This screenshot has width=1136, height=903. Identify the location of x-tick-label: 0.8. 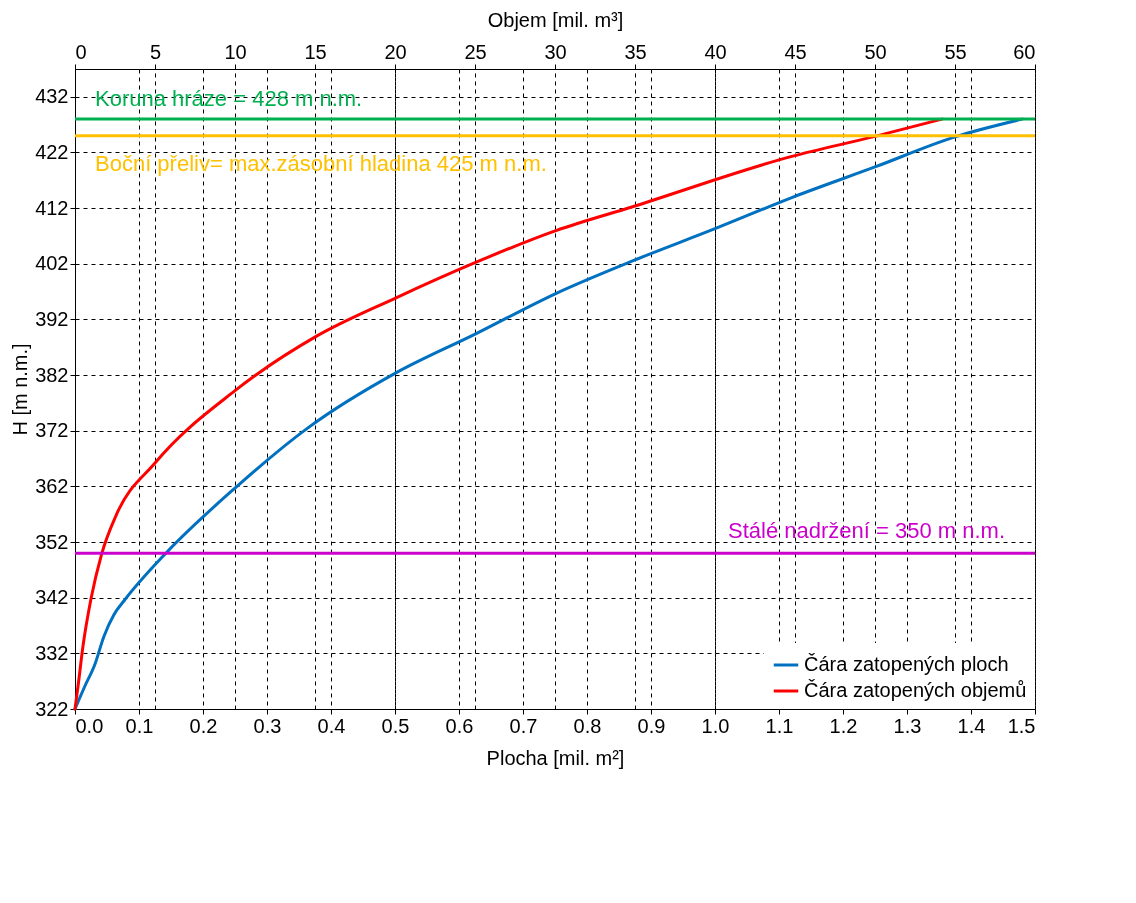
(587, 725).